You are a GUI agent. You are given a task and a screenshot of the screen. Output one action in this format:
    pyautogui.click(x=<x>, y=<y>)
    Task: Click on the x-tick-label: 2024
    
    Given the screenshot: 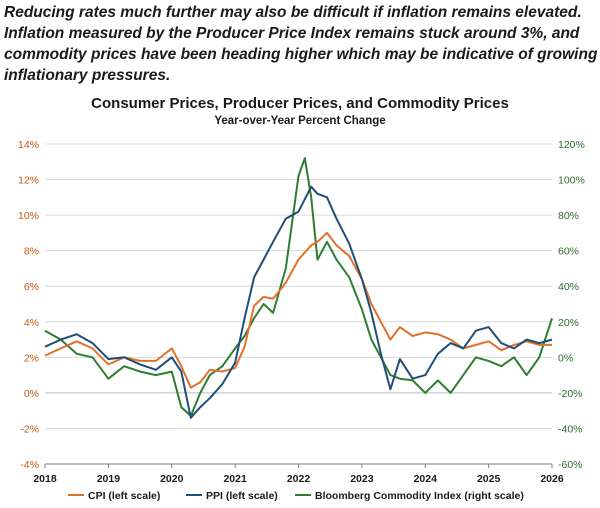 What is the action you would take?
    pyautogui.click(x=426, y=479)
    